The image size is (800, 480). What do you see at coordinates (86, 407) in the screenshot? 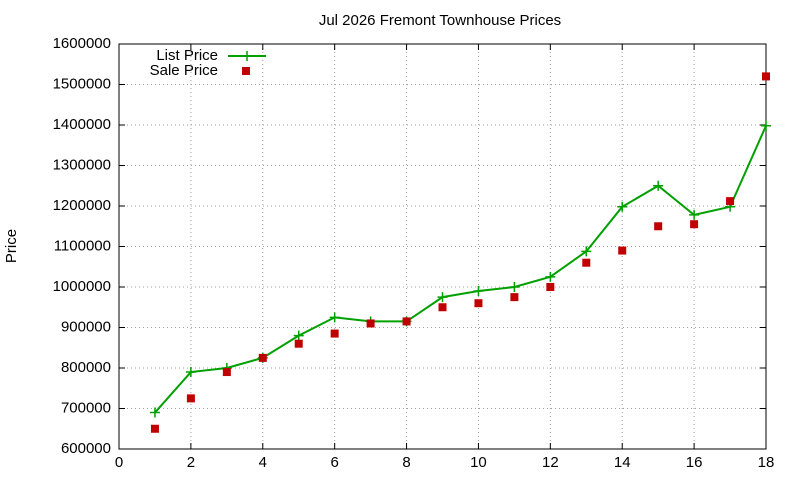
I see `y-tick-label: 700000` at bounding box center [86, 407].